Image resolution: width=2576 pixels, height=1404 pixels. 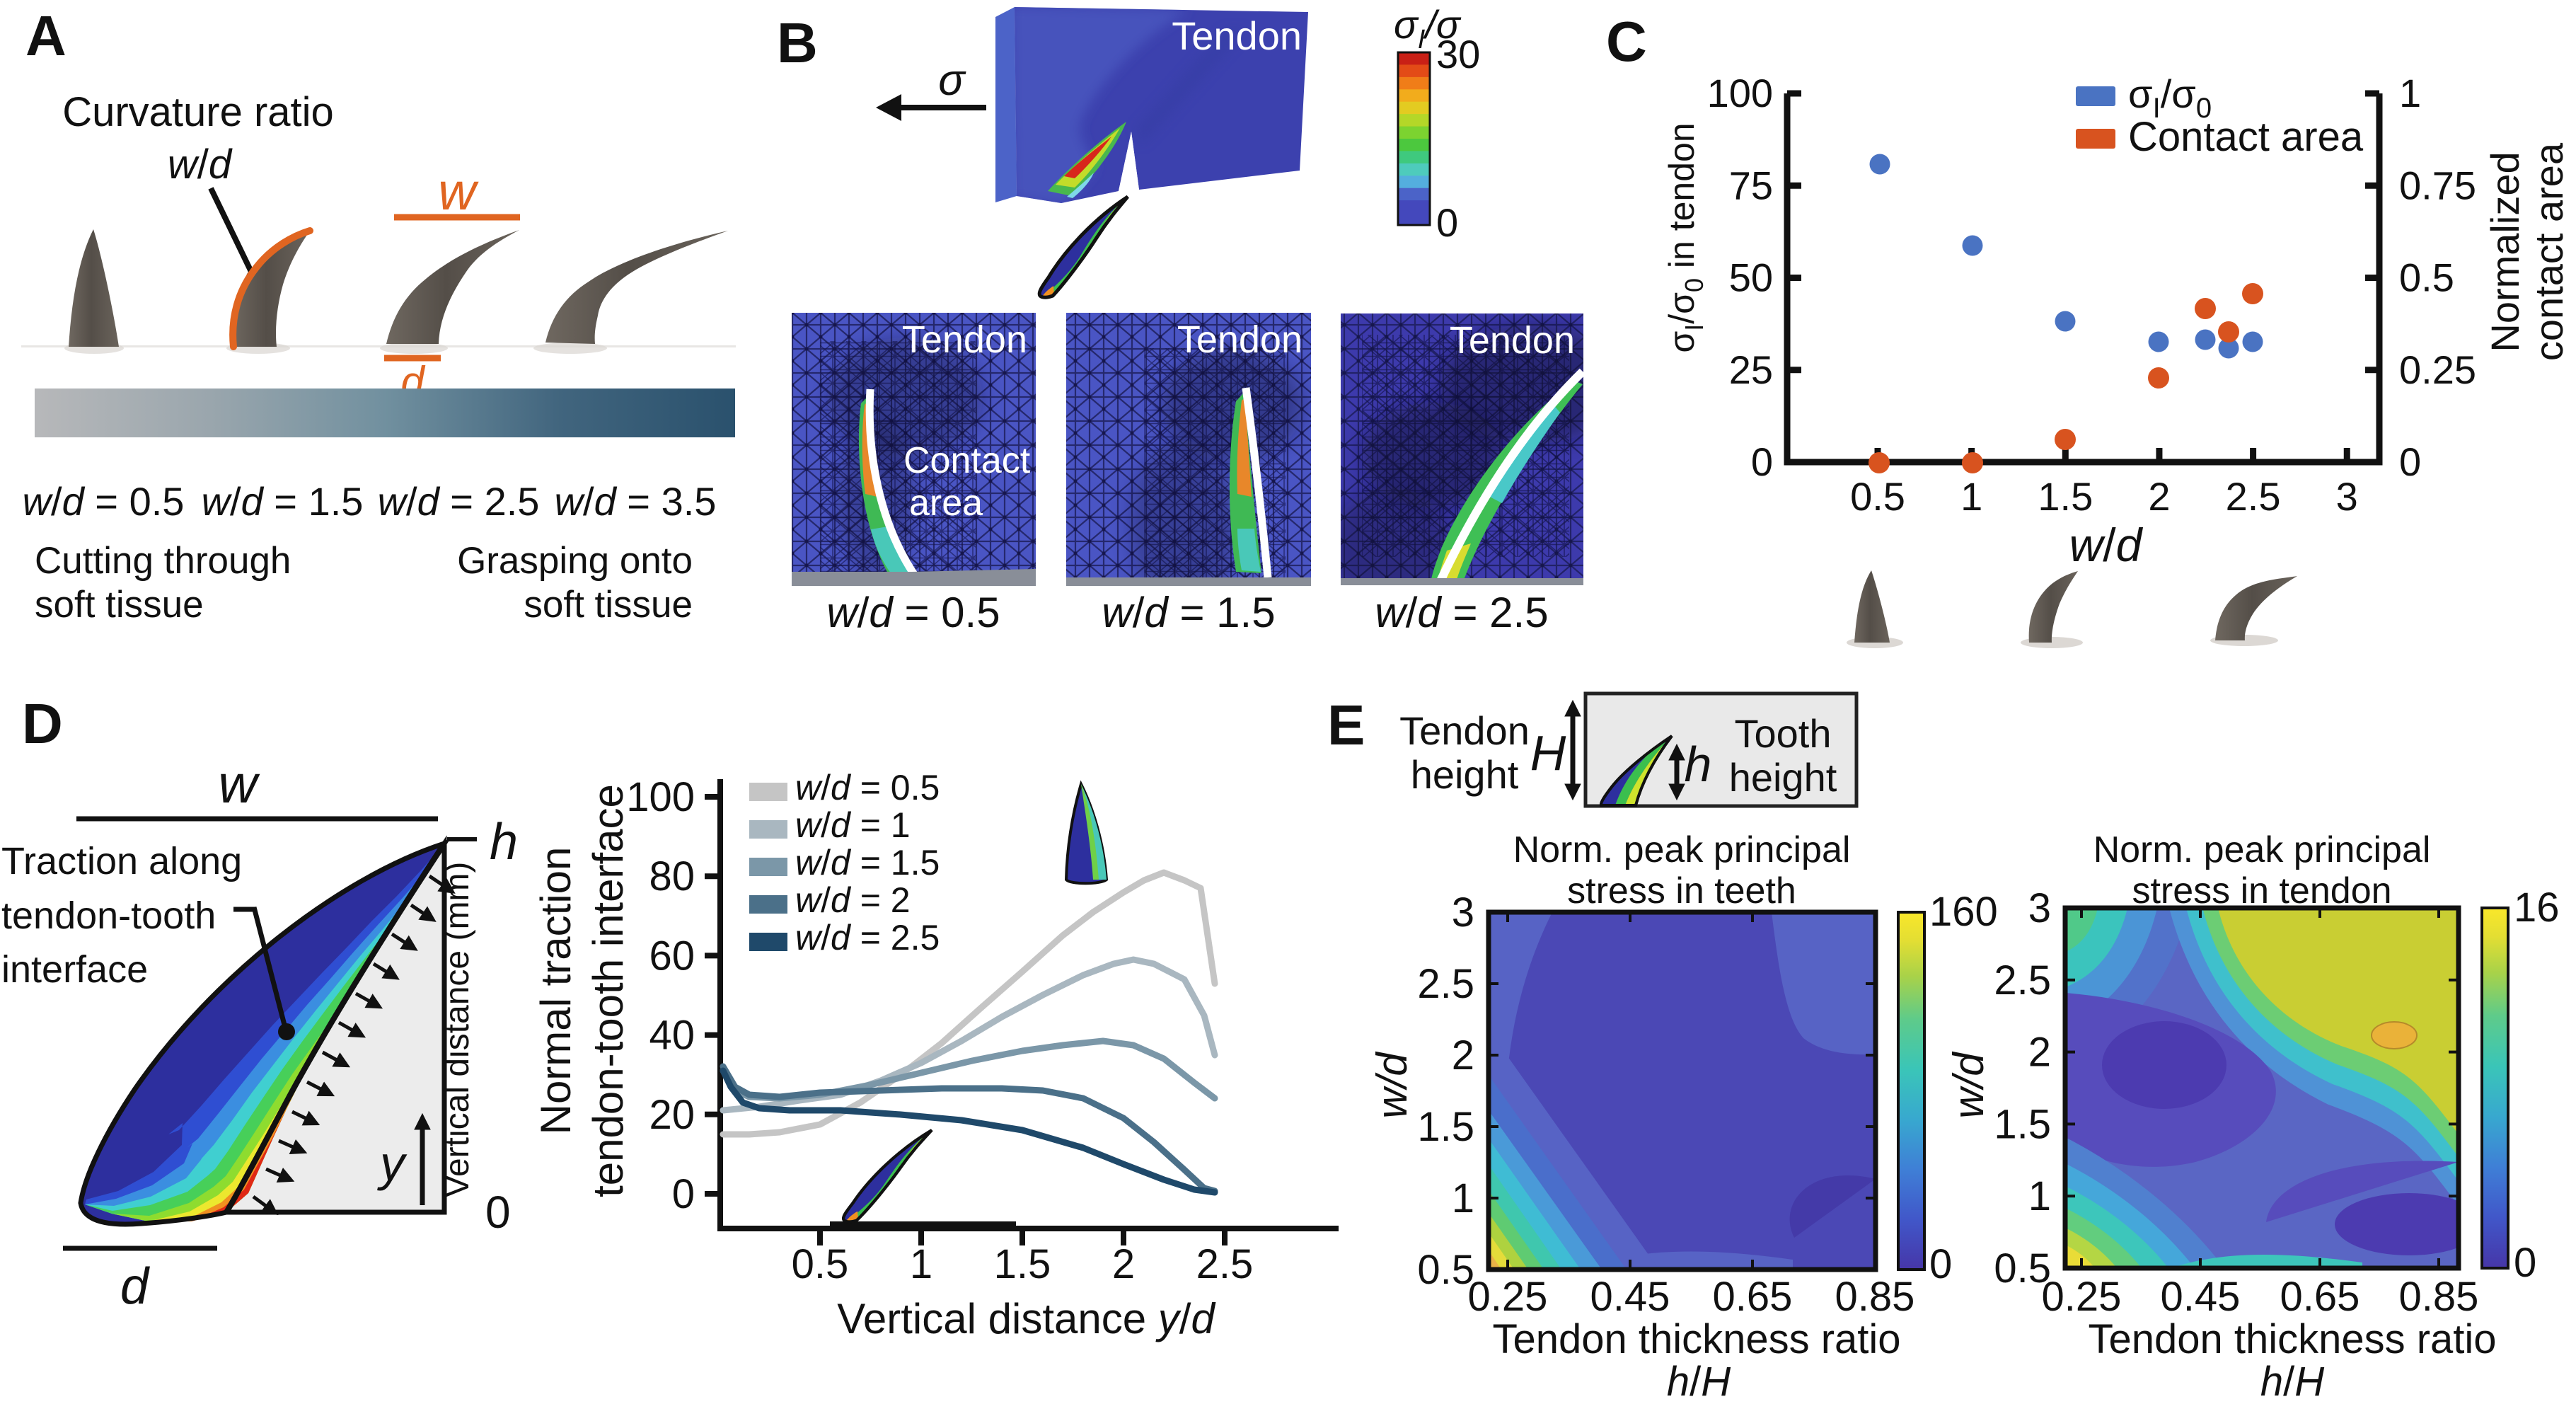 What do you see at coordinates (135, 1286) in the screenshot?
I see `svg-text: d` at bounding box center [135, 1286].